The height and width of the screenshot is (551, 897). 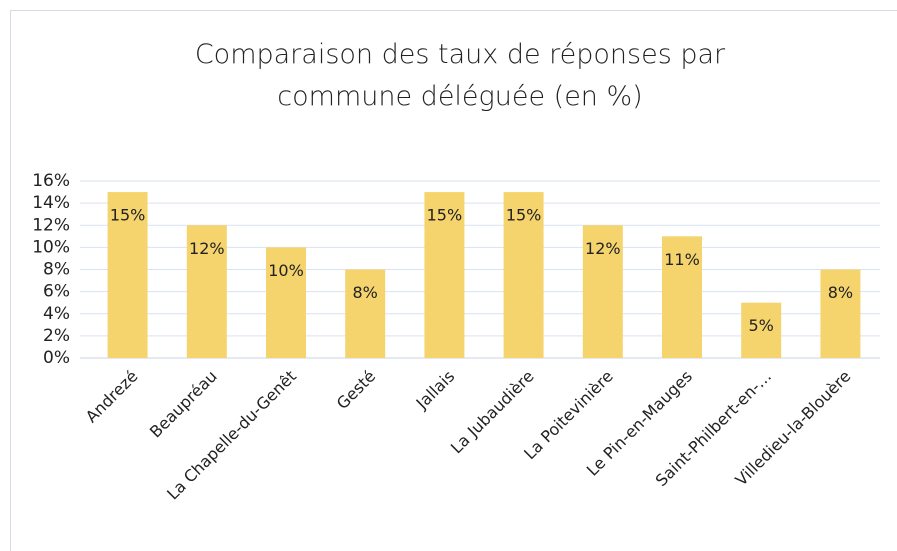 I want to click on value-label: 10%, so click(x=286, y=270).